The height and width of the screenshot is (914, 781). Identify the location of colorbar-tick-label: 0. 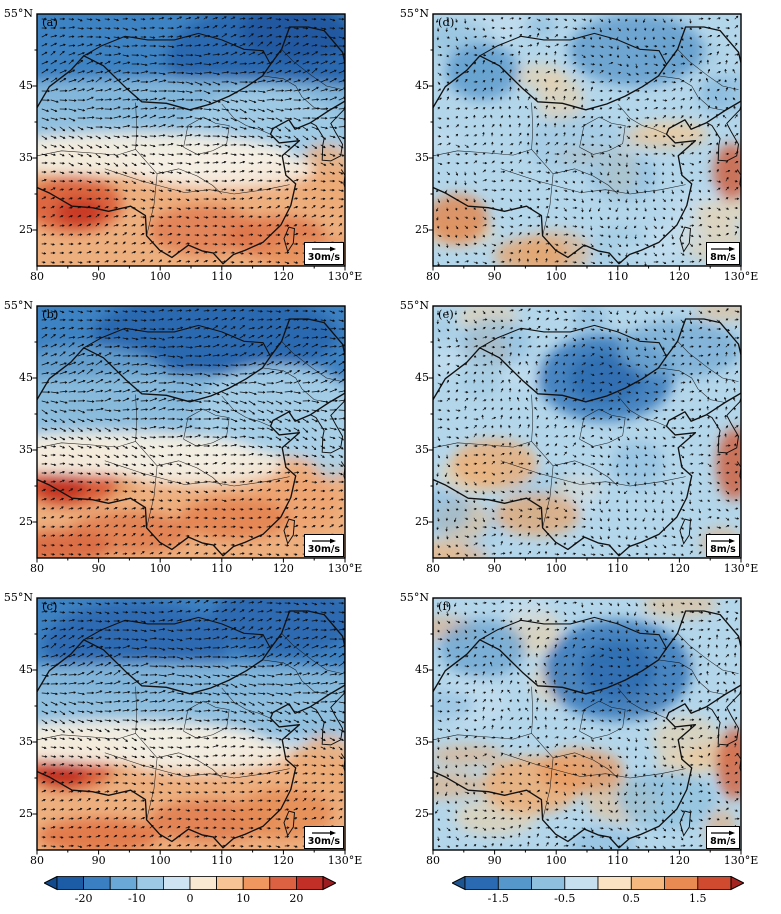
(190, 898).